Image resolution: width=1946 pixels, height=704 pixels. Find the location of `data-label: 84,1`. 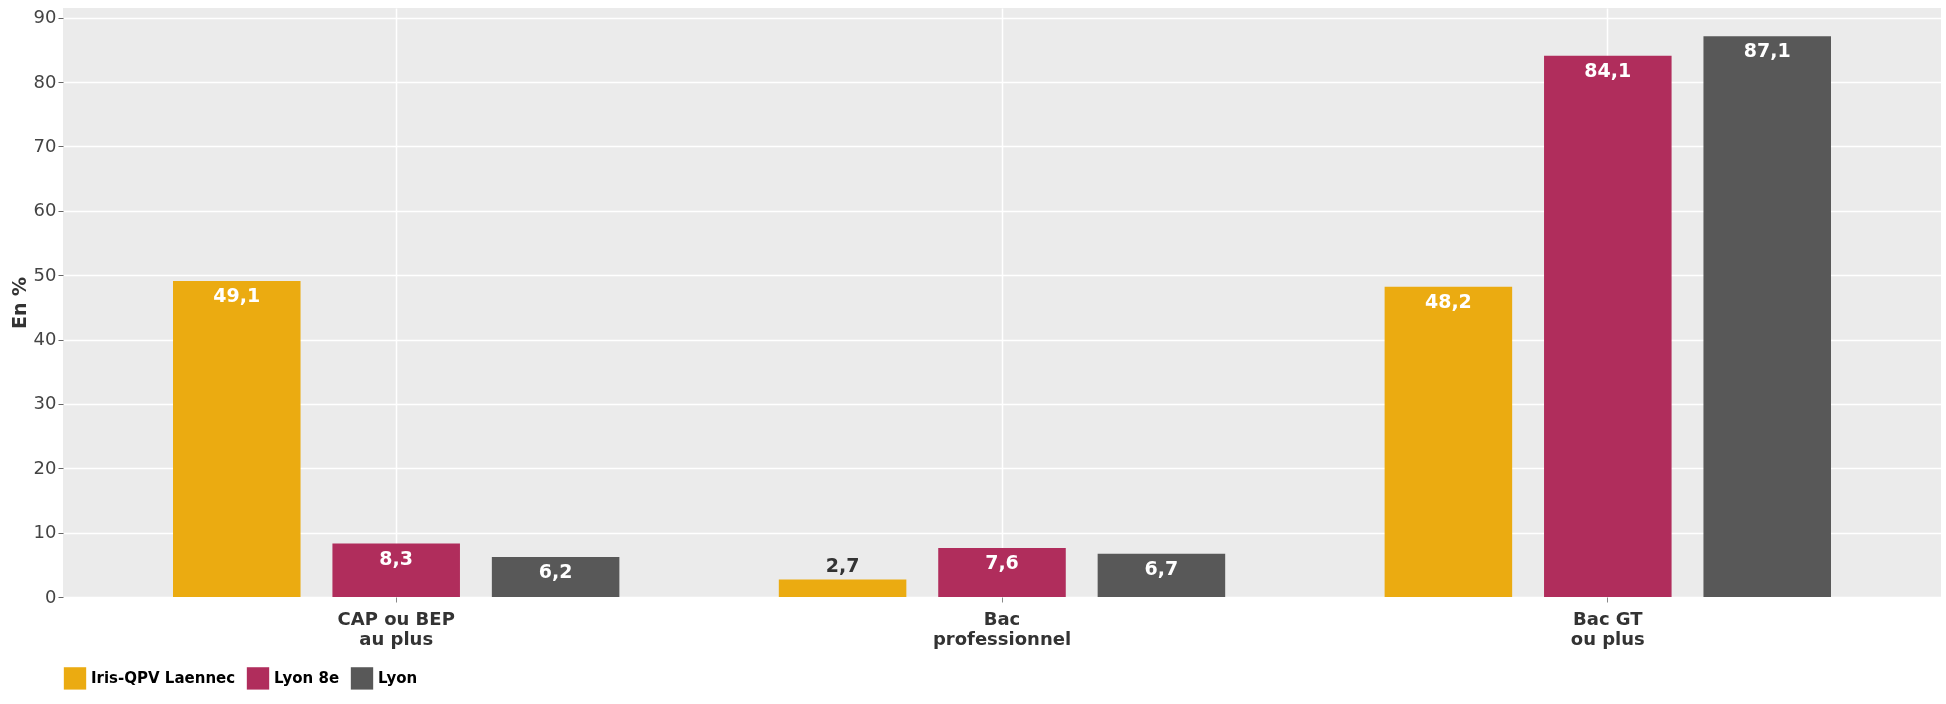

data-label: 84,1 is located at coordinates (1608, 69).